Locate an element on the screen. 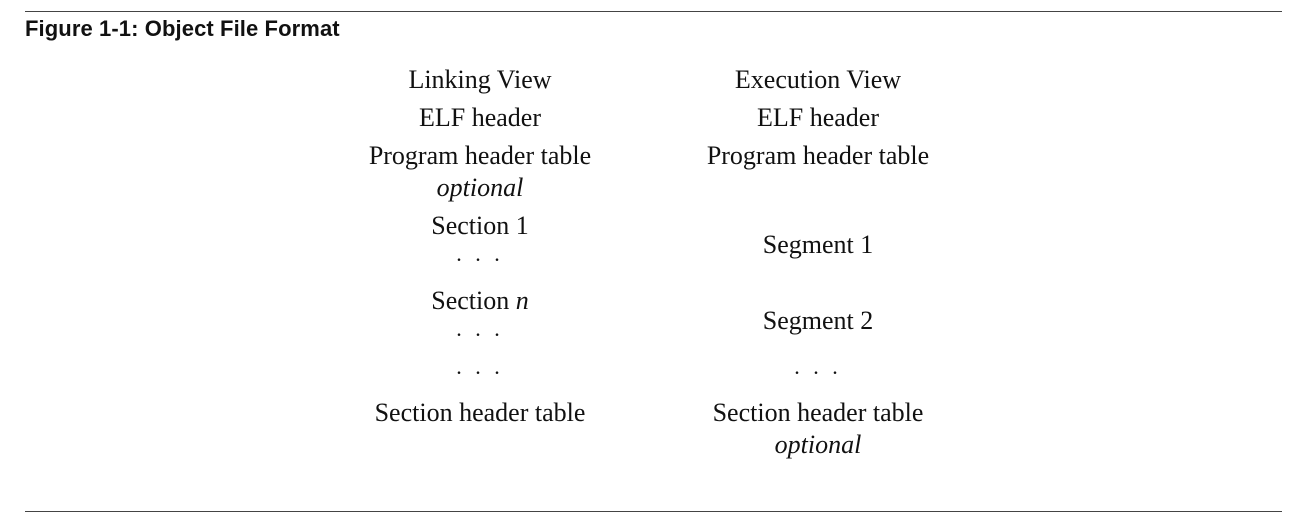  execution-elf-header: ELF header is located at coordinates (817, 117).